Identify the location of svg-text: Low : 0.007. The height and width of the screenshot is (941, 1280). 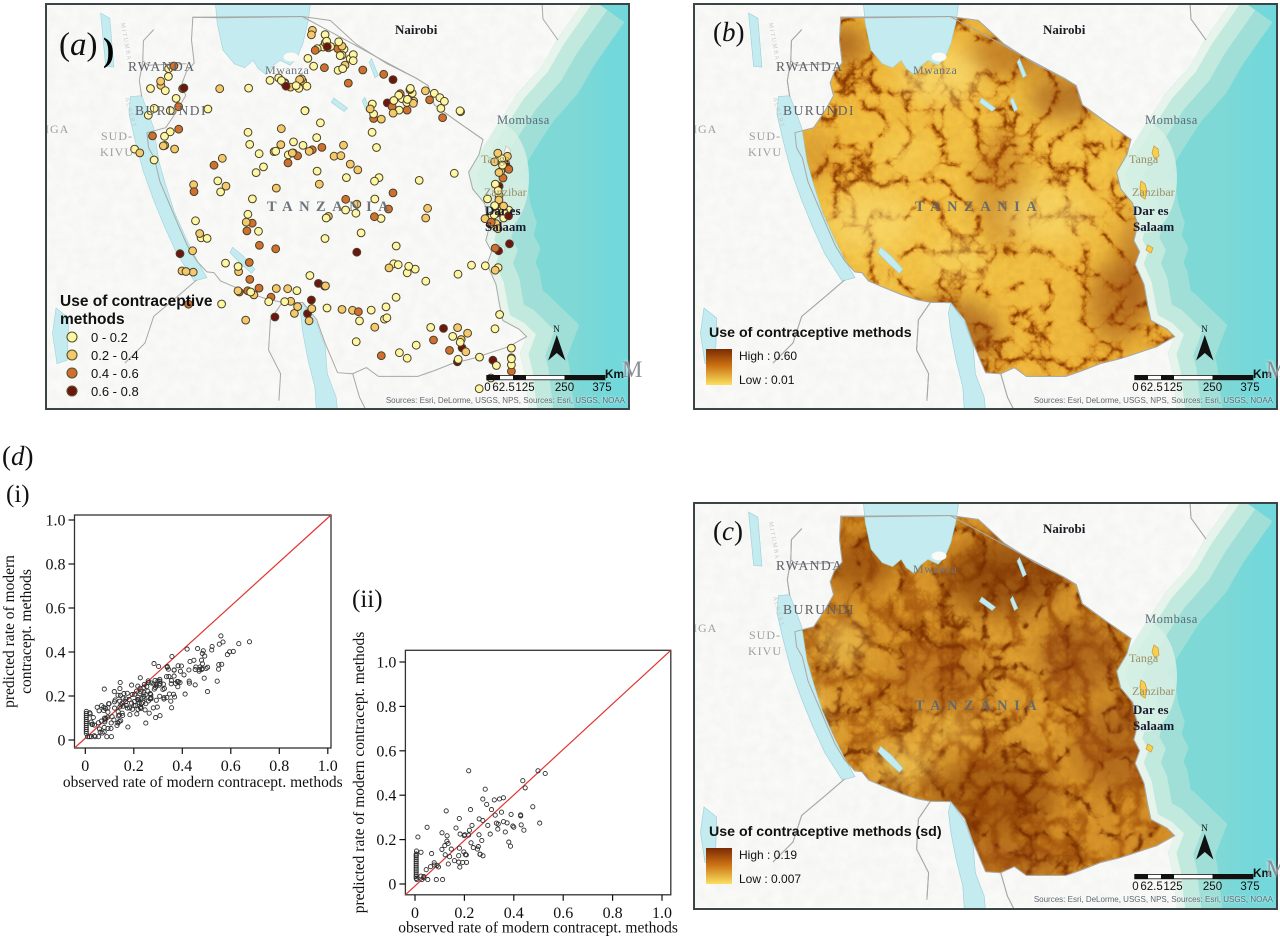
(770, 879).